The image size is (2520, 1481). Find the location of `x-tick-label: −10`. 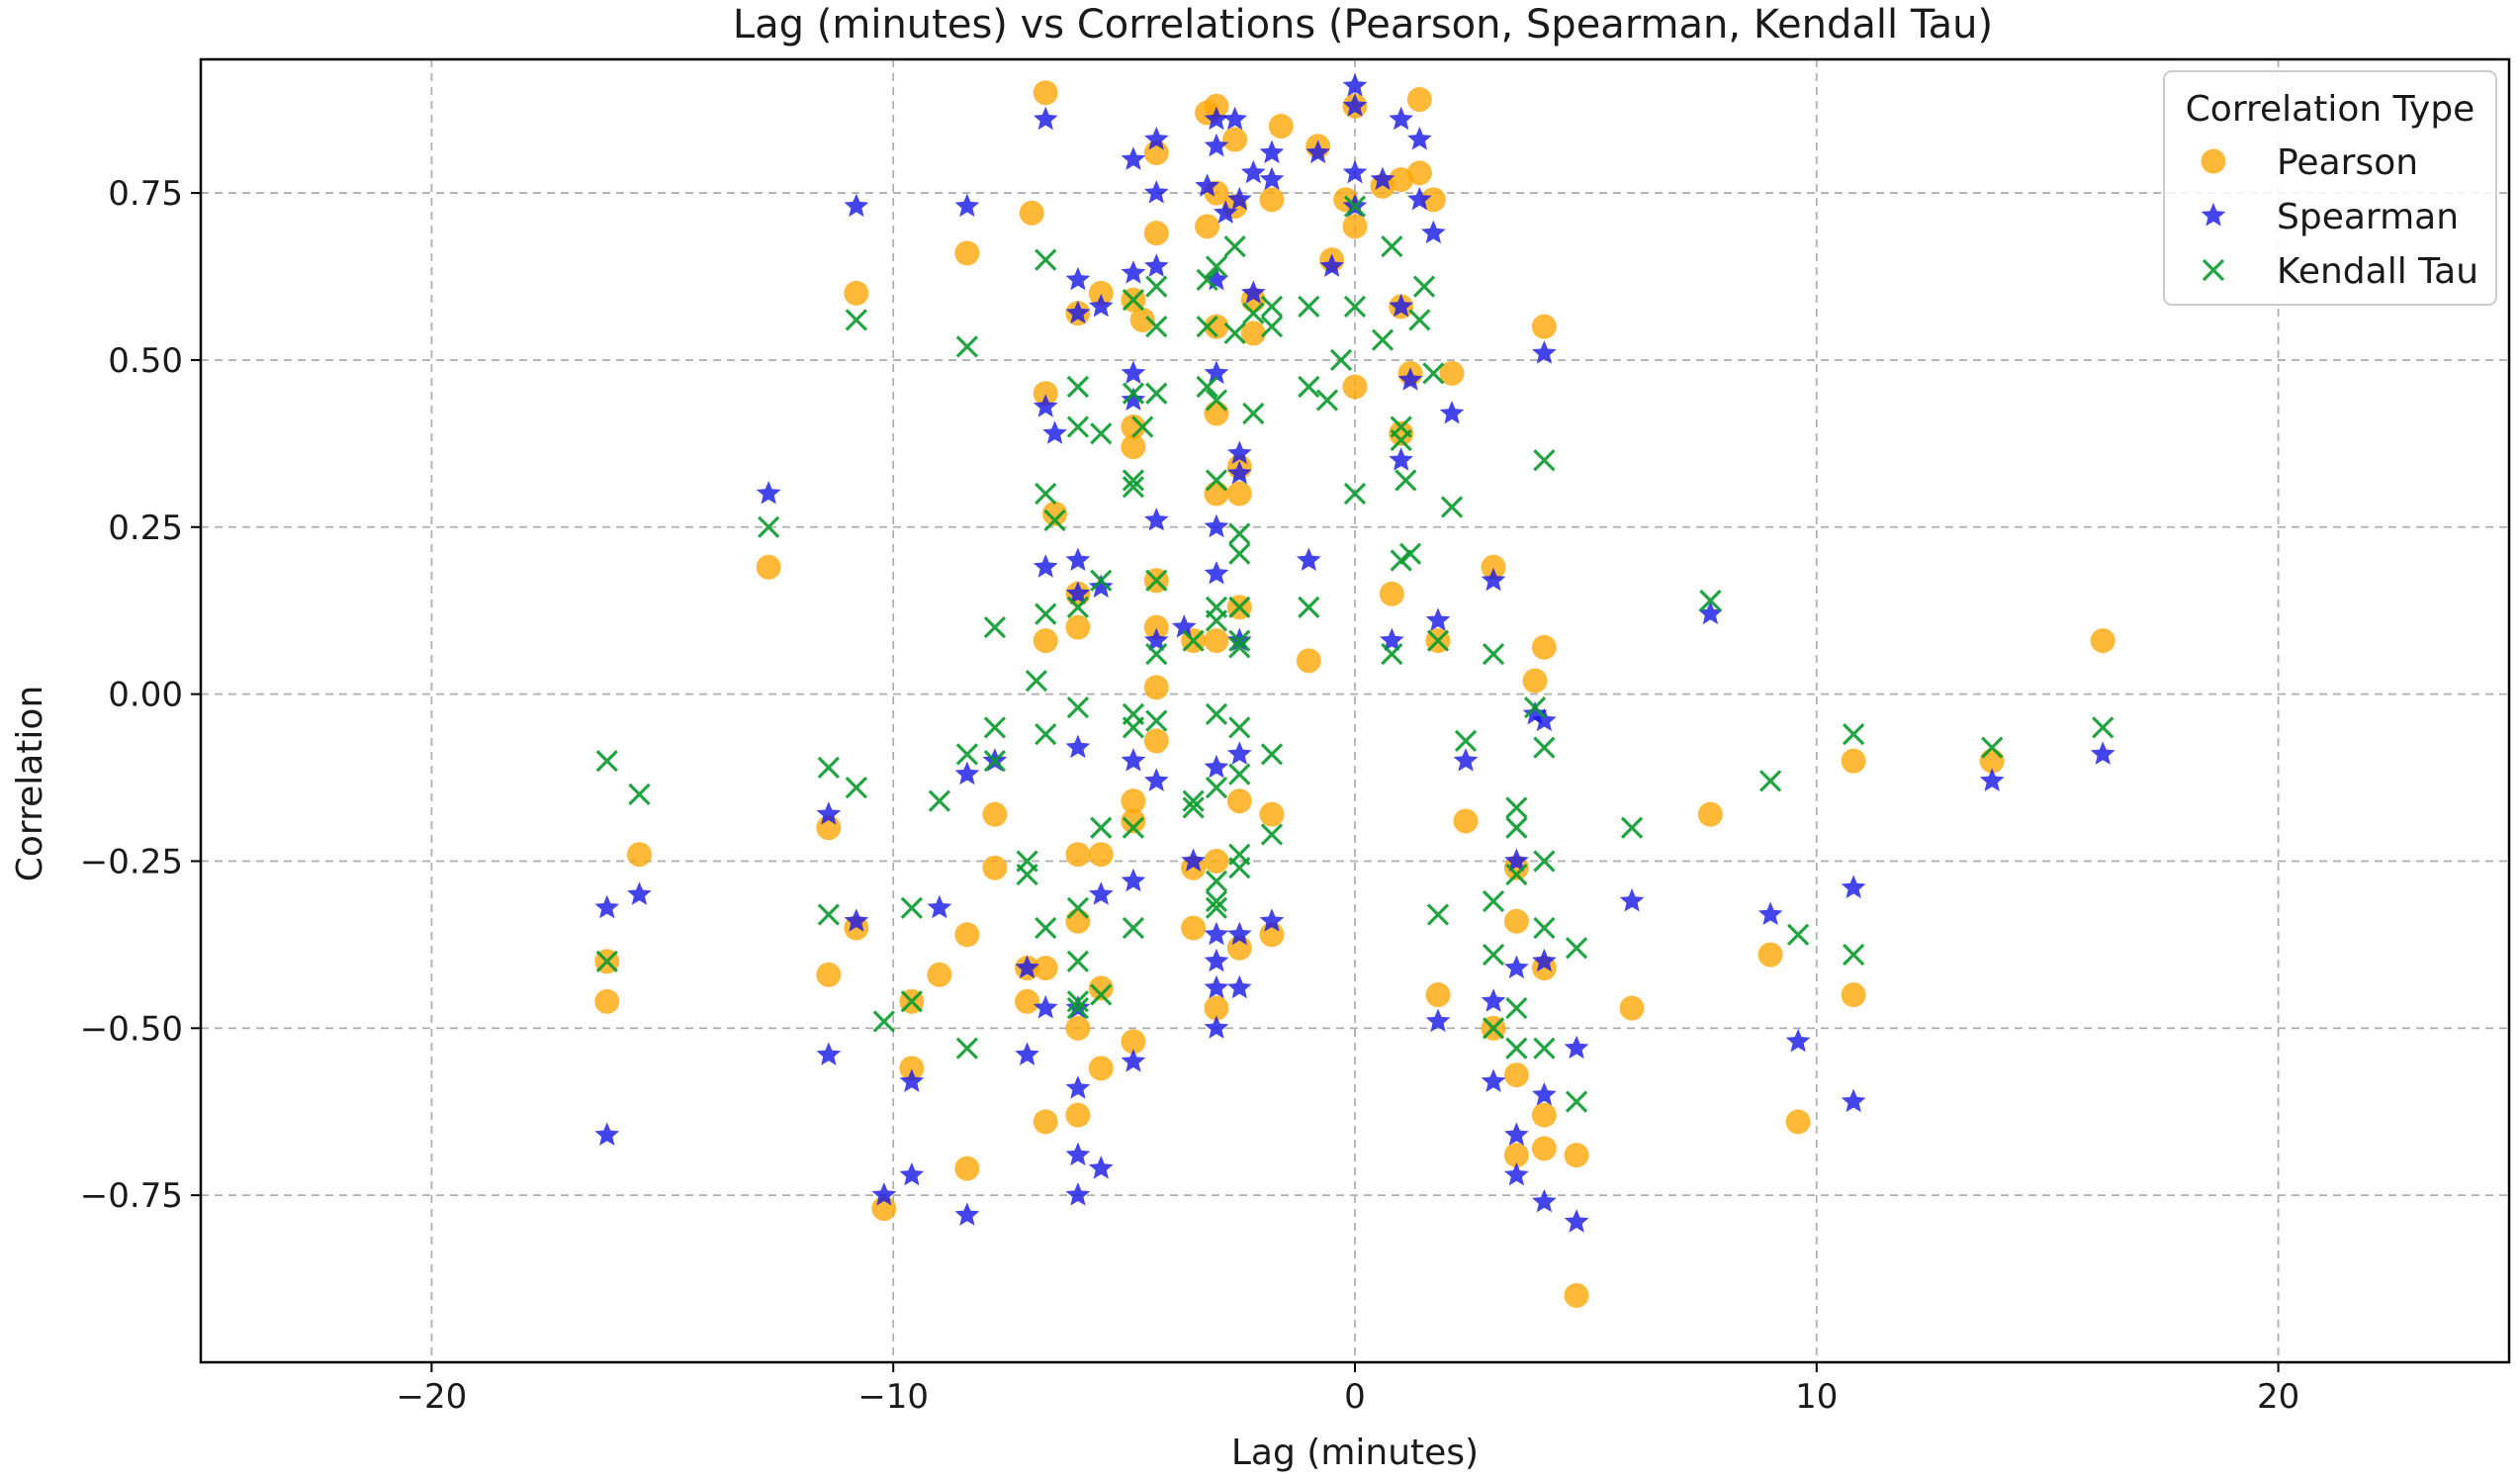

x-tick-label: −10 is located at coordinates (893, 1397).